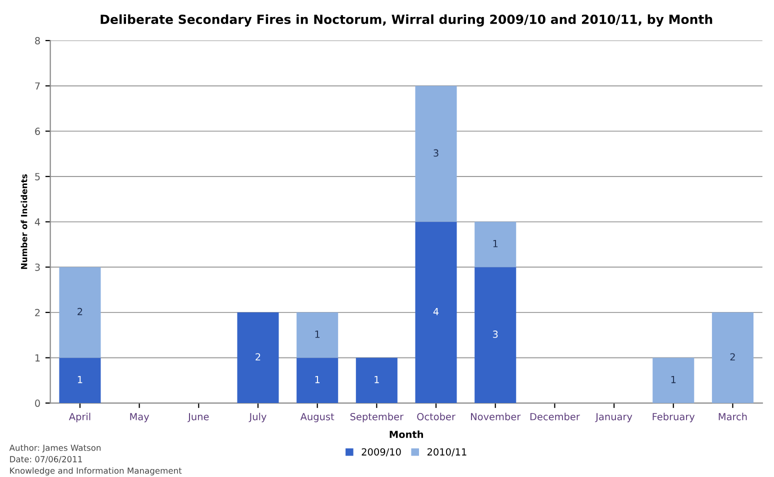 The width and height of the screenshot is (774, 477). I want to click on y-tick-label: 8, so click(37, 40).